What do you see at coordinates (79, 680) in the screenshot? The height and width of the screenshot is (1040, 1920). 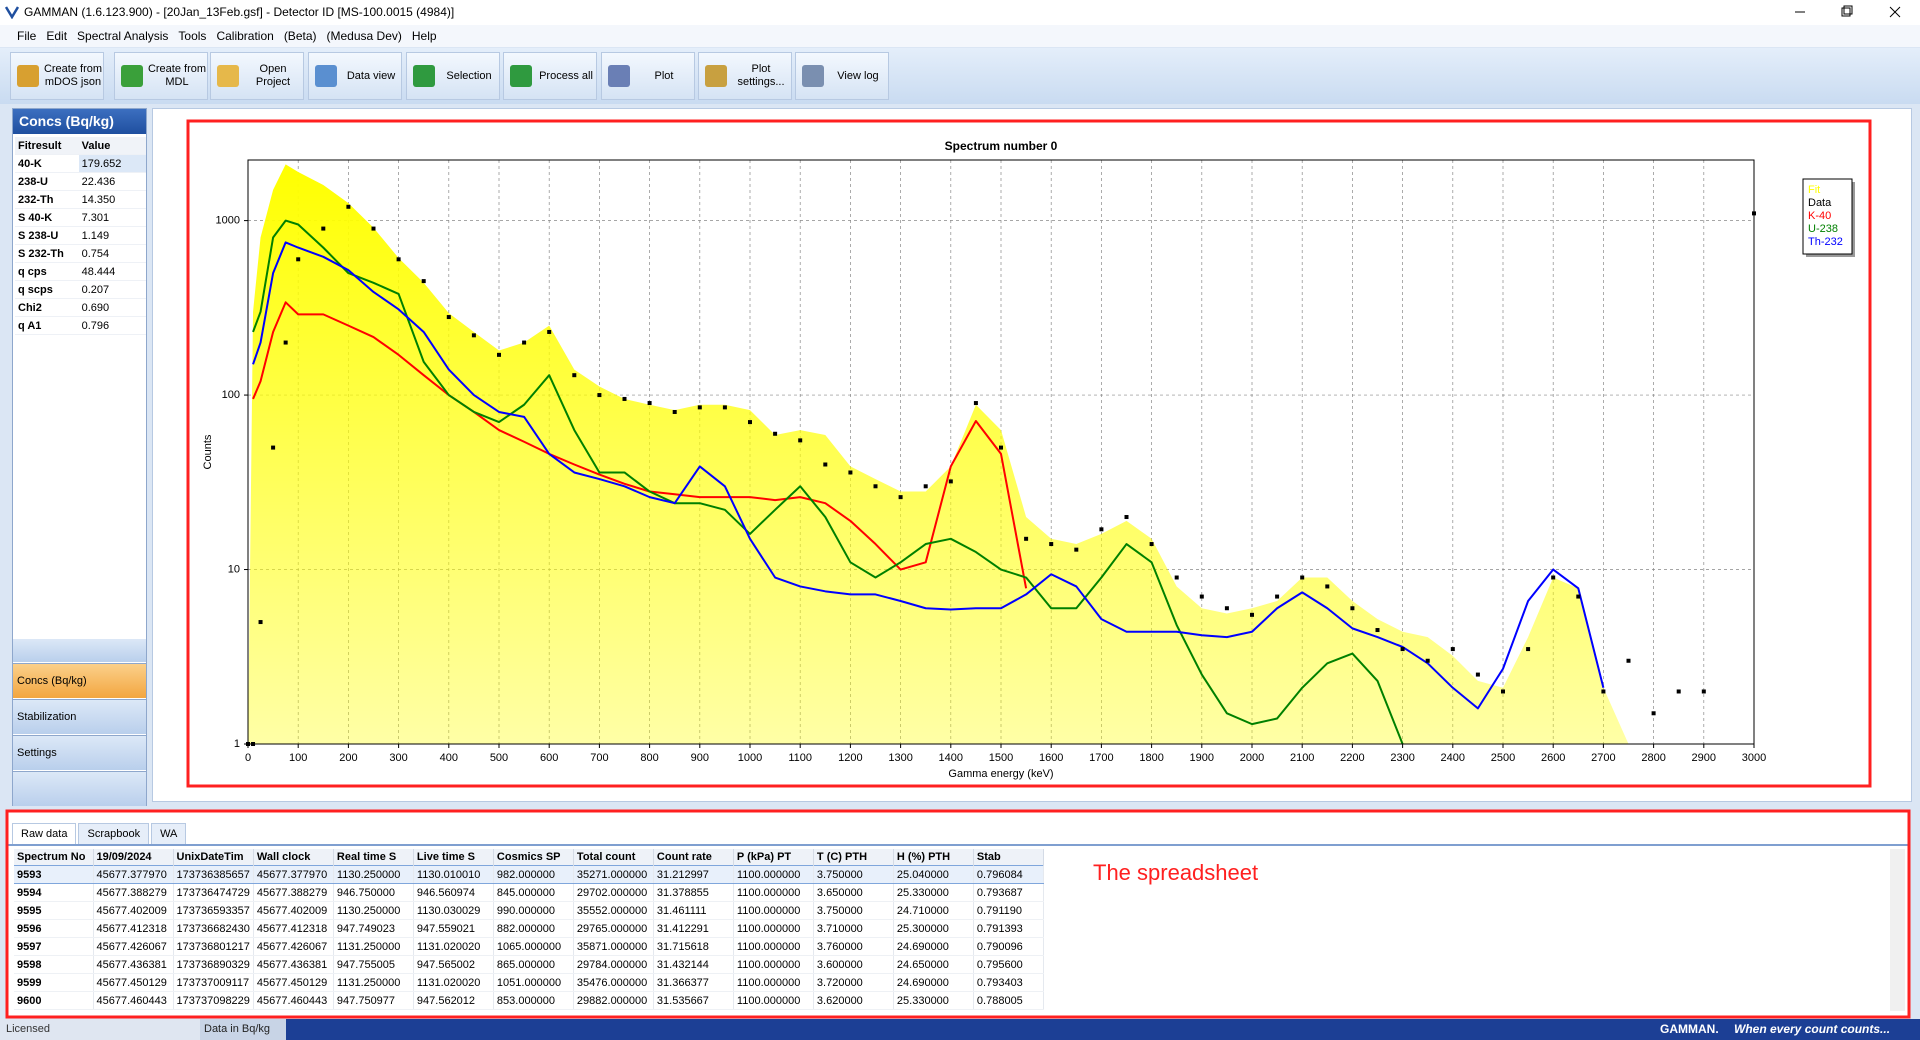 I see `nav-button: Concs (Bq/kg)` at bounding box center [79, 680].